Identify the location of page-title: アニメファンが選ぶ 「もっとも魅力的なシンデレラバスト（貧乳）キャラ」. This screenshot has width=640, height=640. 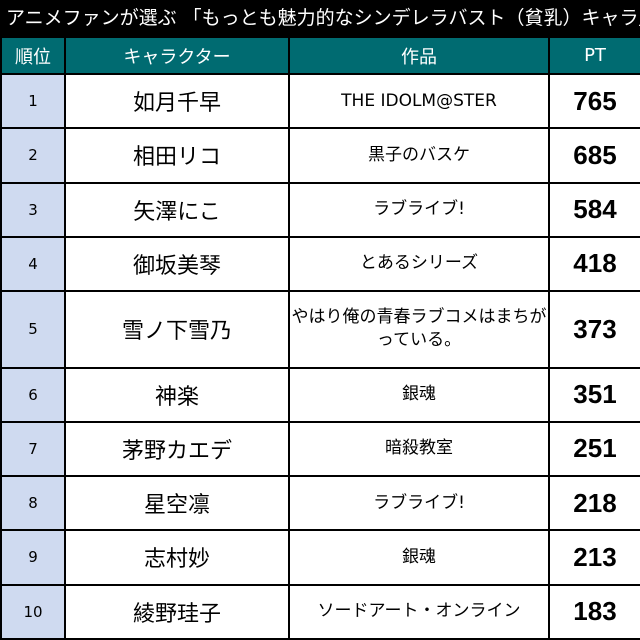
(320, 18).